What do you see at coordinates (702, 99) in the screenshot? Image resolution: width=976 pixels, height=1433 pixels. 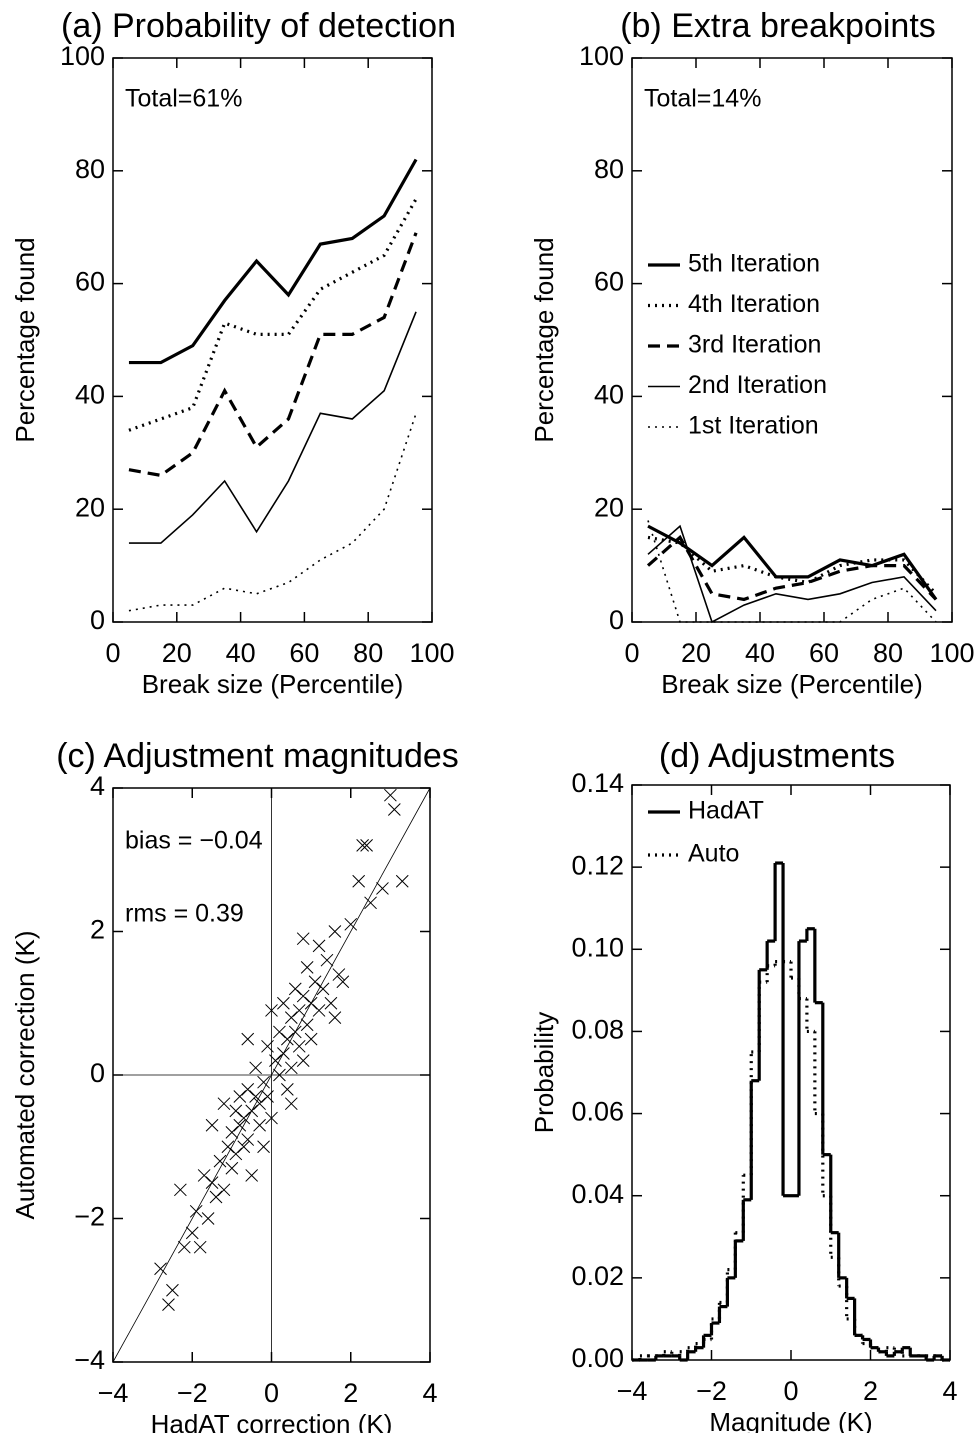 I see `annotation: Total=14%` at bounding box center [702, 99].